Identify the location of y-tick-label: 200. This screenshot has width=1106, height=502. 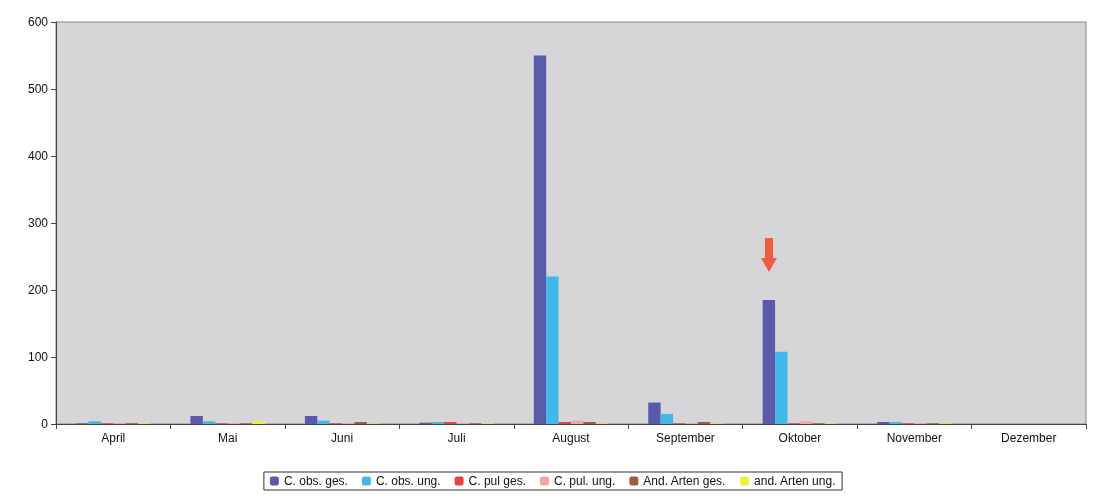
(38, 290).